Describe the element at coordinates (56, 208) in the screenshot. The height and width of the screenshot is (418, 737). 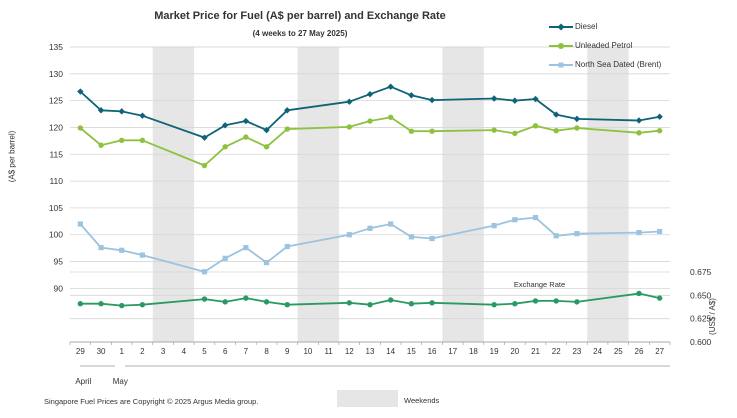
I see `y-left-tick-label: 105` at that location.